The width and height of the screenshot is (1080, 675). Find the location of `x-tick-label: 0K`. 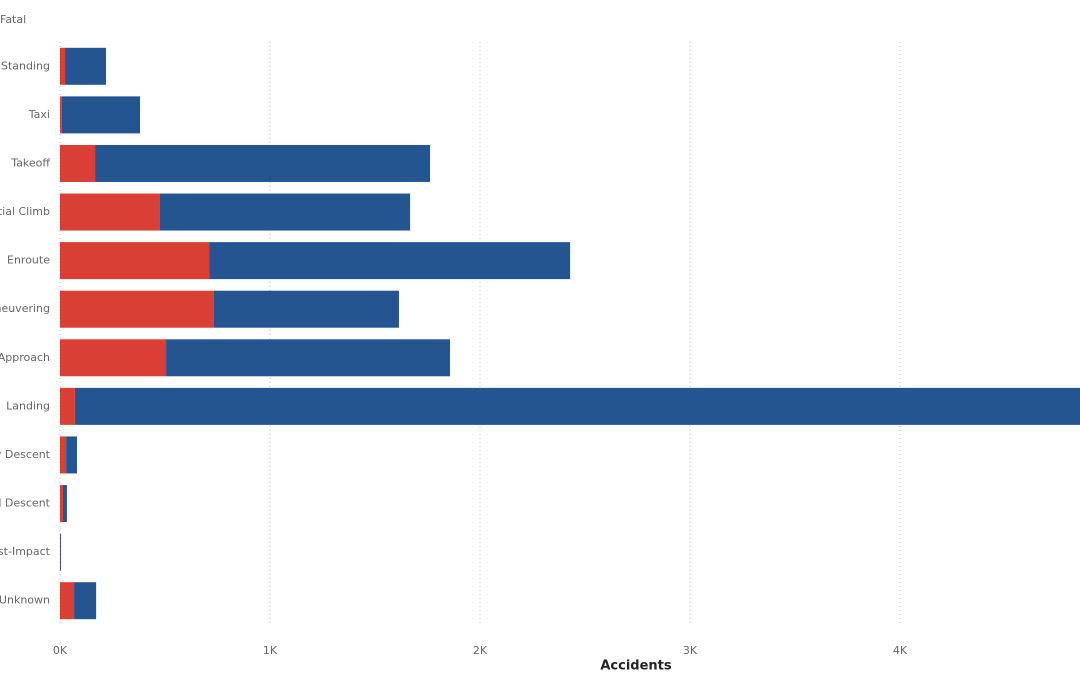

x-tick-label: 0K is located at coordinates (60, 650).